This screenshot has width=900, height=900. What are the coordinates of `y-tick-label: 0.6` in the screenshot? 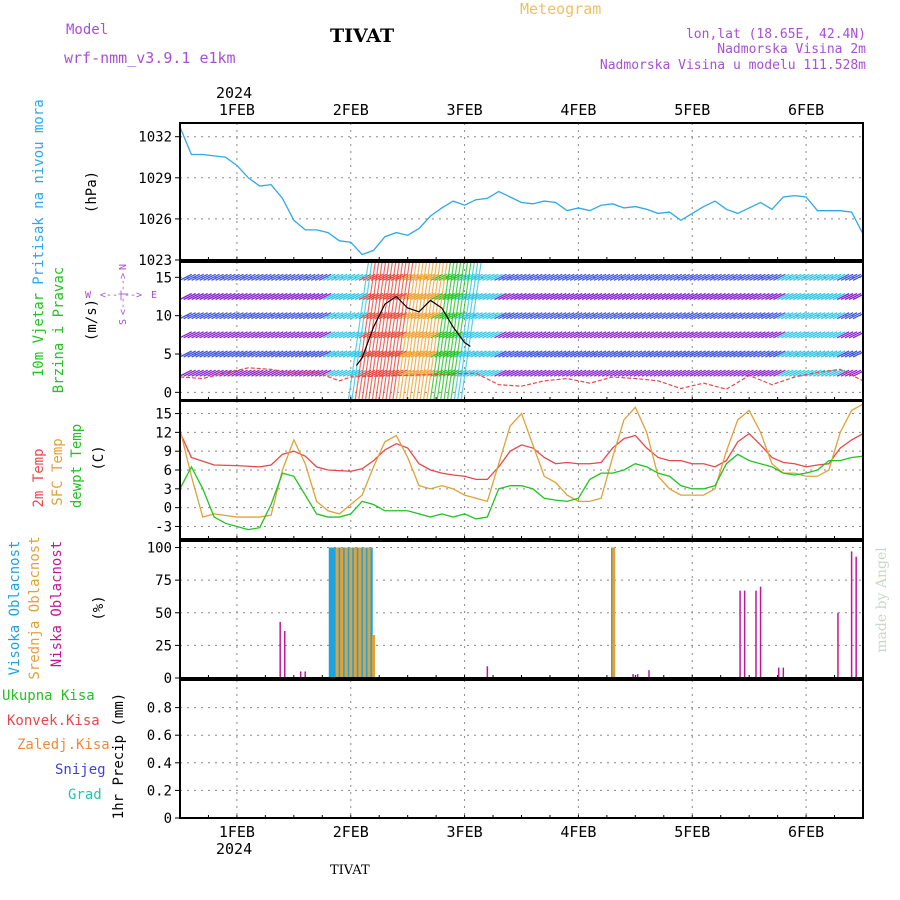 It's located at (159, 736).